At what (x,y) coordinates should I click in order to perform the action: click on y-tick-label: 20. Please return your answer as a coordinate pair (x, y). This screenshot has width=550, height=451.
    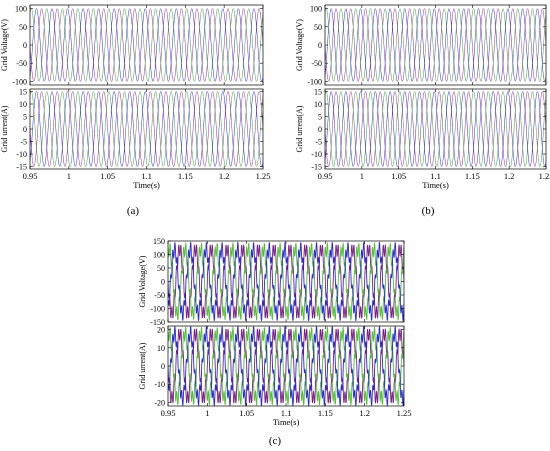
    Looking at the image, I should click on (161, 330).